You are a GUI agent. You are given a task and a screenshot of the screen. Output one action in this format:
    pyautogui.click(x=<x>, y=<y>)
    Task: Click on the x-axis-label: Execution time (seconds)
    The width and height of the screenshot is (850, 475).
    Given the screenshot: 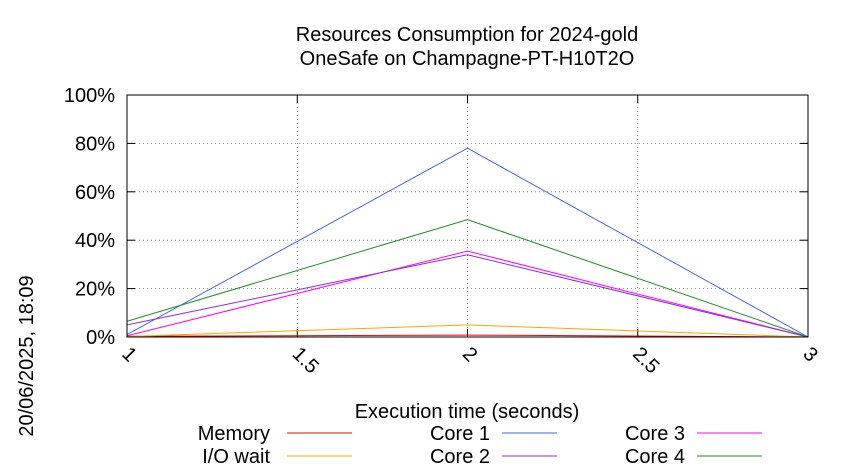 What is the action you would take?
    pyautogui.click(x=467, y=412)
    